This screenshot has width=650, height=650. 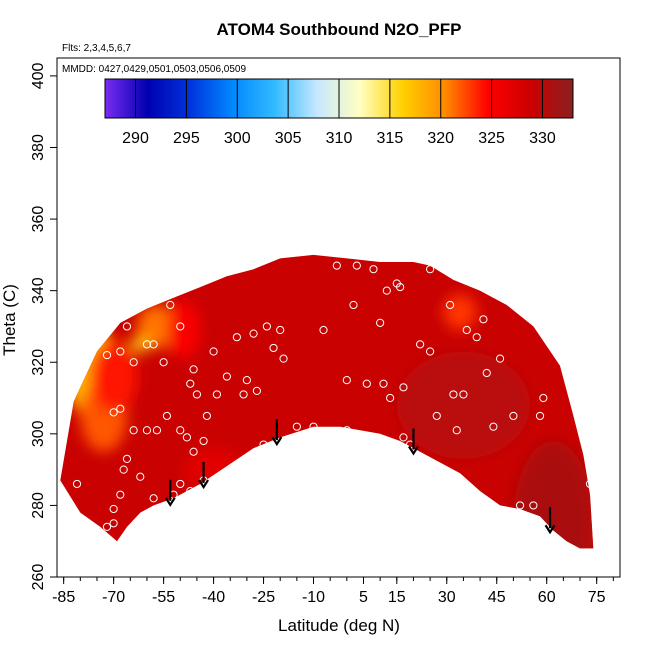 I want to click on colorbar-tick-label: 330, so click(x=542, y=138).